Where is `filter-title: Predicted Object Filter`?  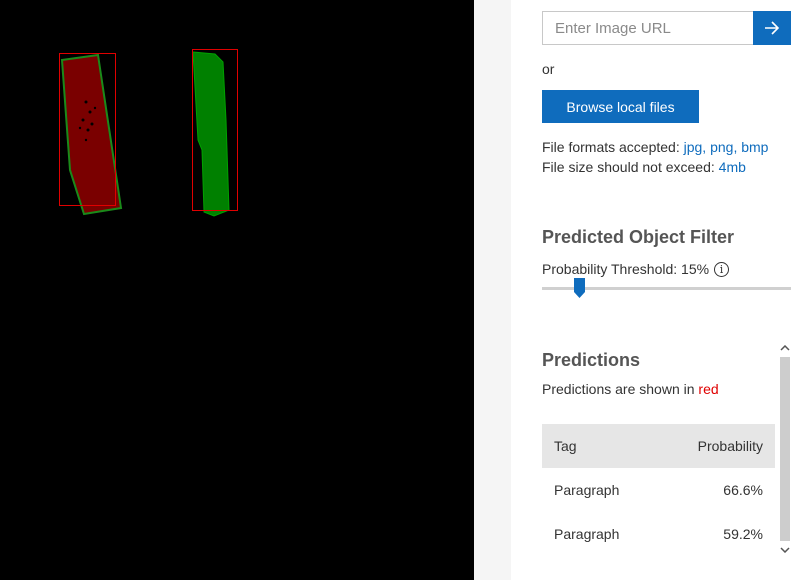 filter-title: Predicted Object Filter is located at coordinates (638, 237).